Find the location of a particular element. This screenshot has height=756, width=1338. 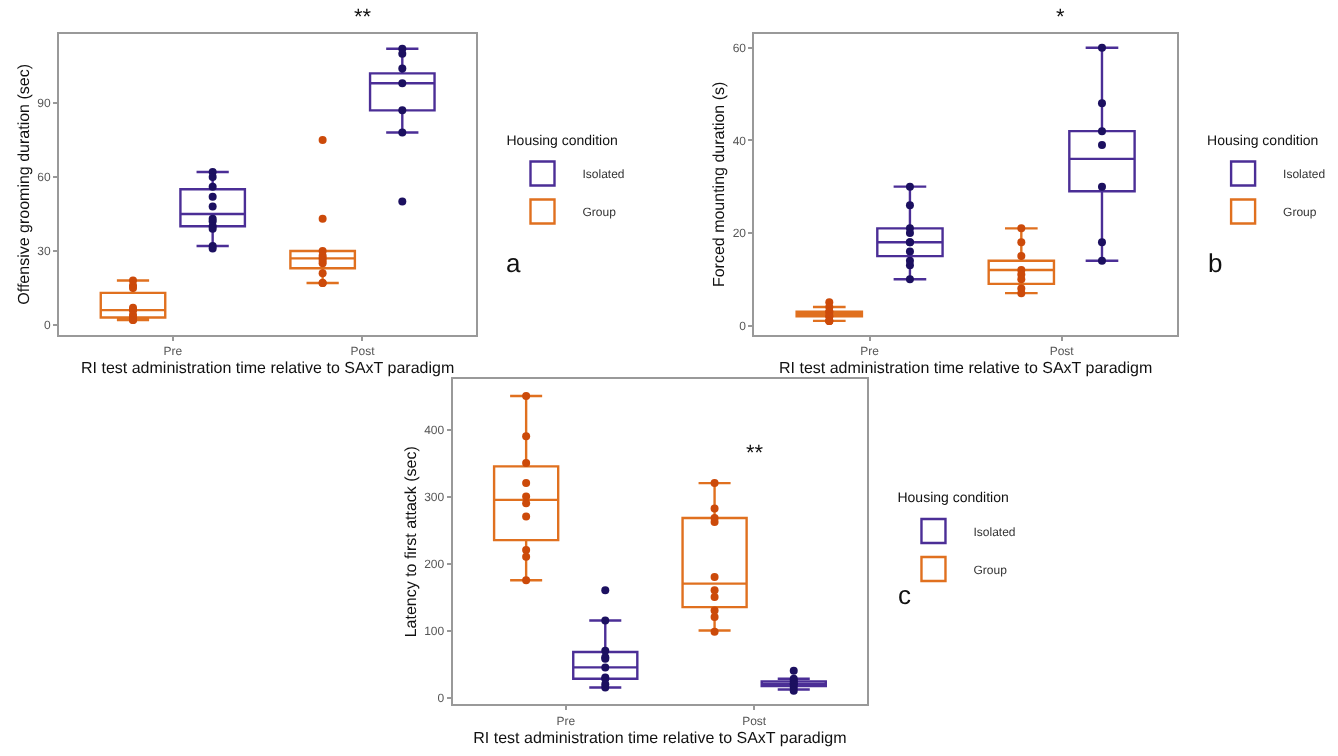

y-axis-title: Forced mounting duration (s) is located at coordinates (719, 184).